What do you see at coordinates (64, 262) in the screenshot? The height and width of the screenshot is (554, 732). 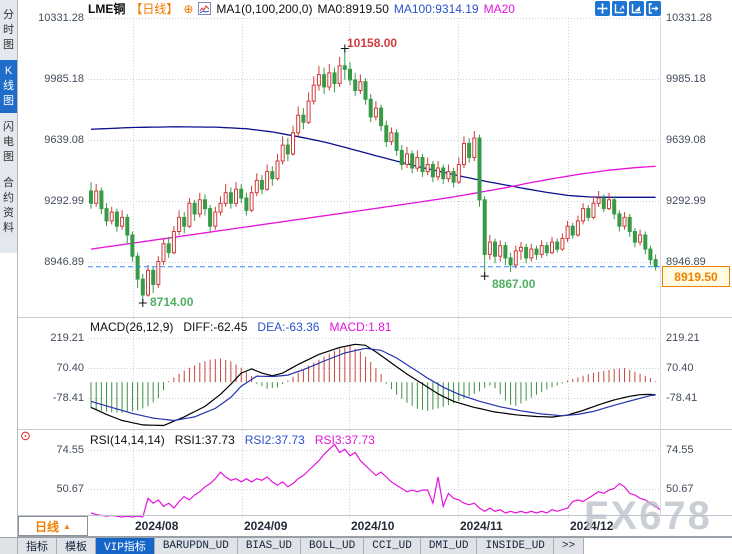 I see `price-axis-label-left: 8946.89` at bounding box center [64, 262].